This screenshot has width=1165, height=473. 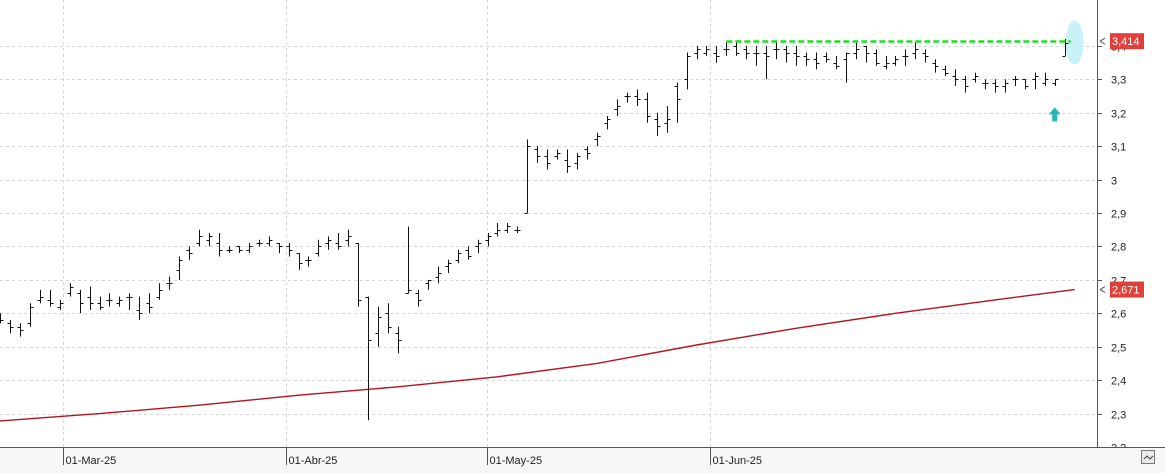 I want to click on arrow-up-icon, so click(x=1054, y=114).